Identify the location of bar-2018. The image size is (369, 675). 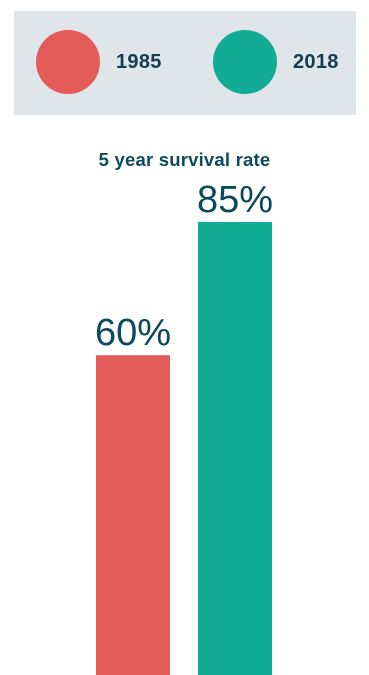
(235, 448).